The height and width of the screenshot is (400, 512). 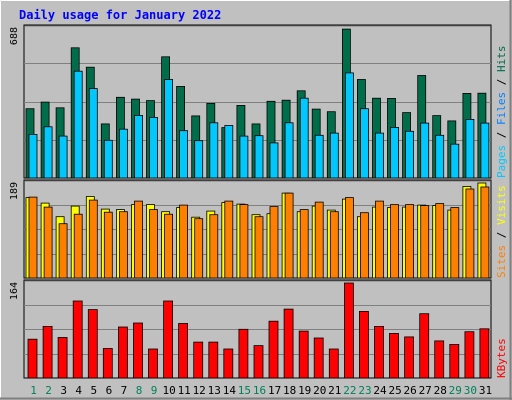 I want to click on panel-legend: KBytes, so click(x=501, y=358).